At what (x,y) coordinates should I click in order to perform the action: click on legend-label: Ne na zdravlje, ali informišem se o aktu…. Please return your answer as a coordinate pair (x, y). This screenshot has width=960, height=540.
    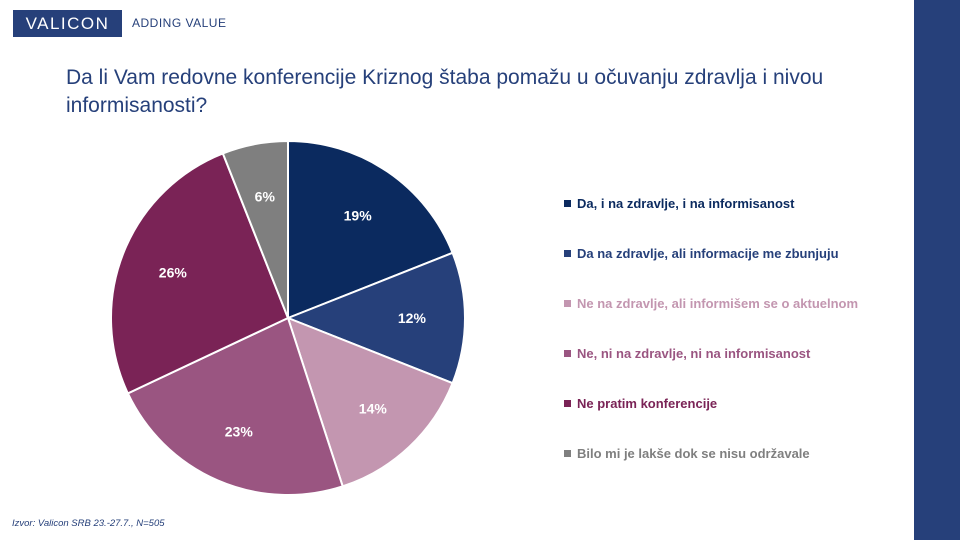
    Looking at the image, I should click on (718, 303).